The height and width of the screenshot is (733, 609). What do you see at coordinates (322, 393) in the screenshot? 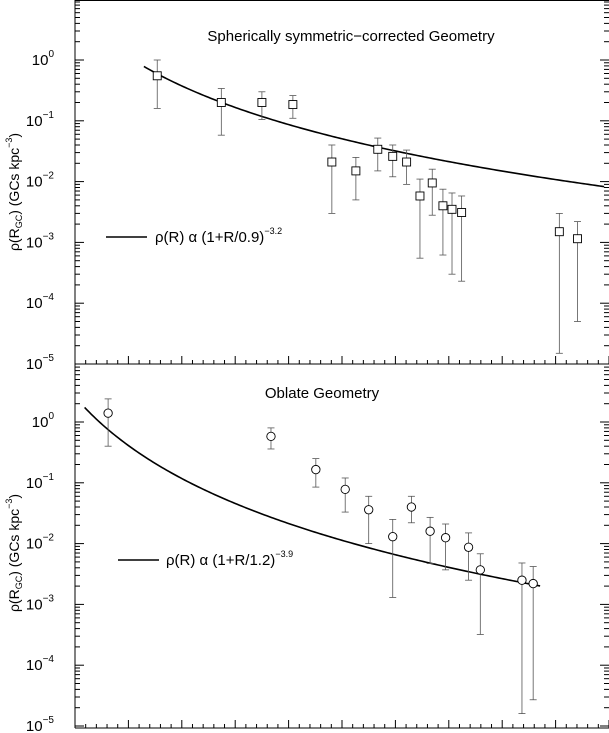
I see `panel-title: Oblate Geometry` at bounding box center [322, 393].